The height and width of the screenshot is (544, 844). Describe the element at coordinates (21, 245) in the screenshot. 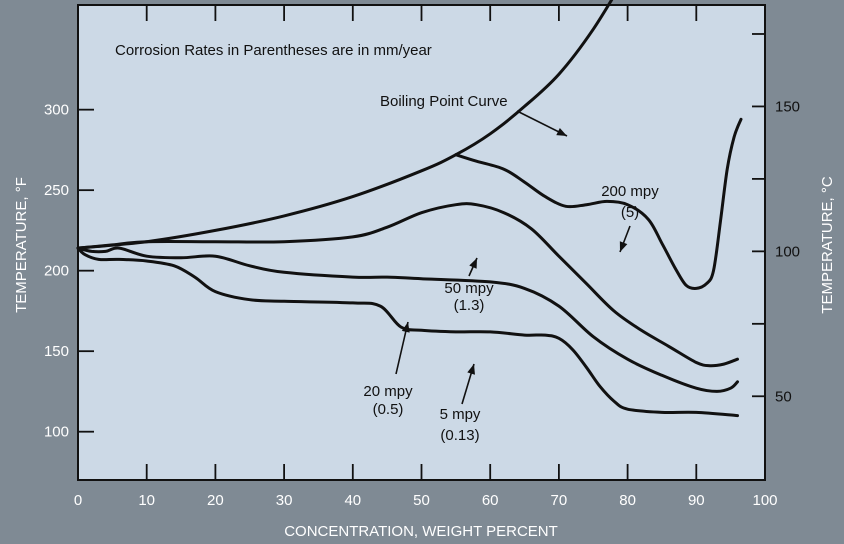

I see `y-axis-title-left: TEMPERATURE, °F` at that location.